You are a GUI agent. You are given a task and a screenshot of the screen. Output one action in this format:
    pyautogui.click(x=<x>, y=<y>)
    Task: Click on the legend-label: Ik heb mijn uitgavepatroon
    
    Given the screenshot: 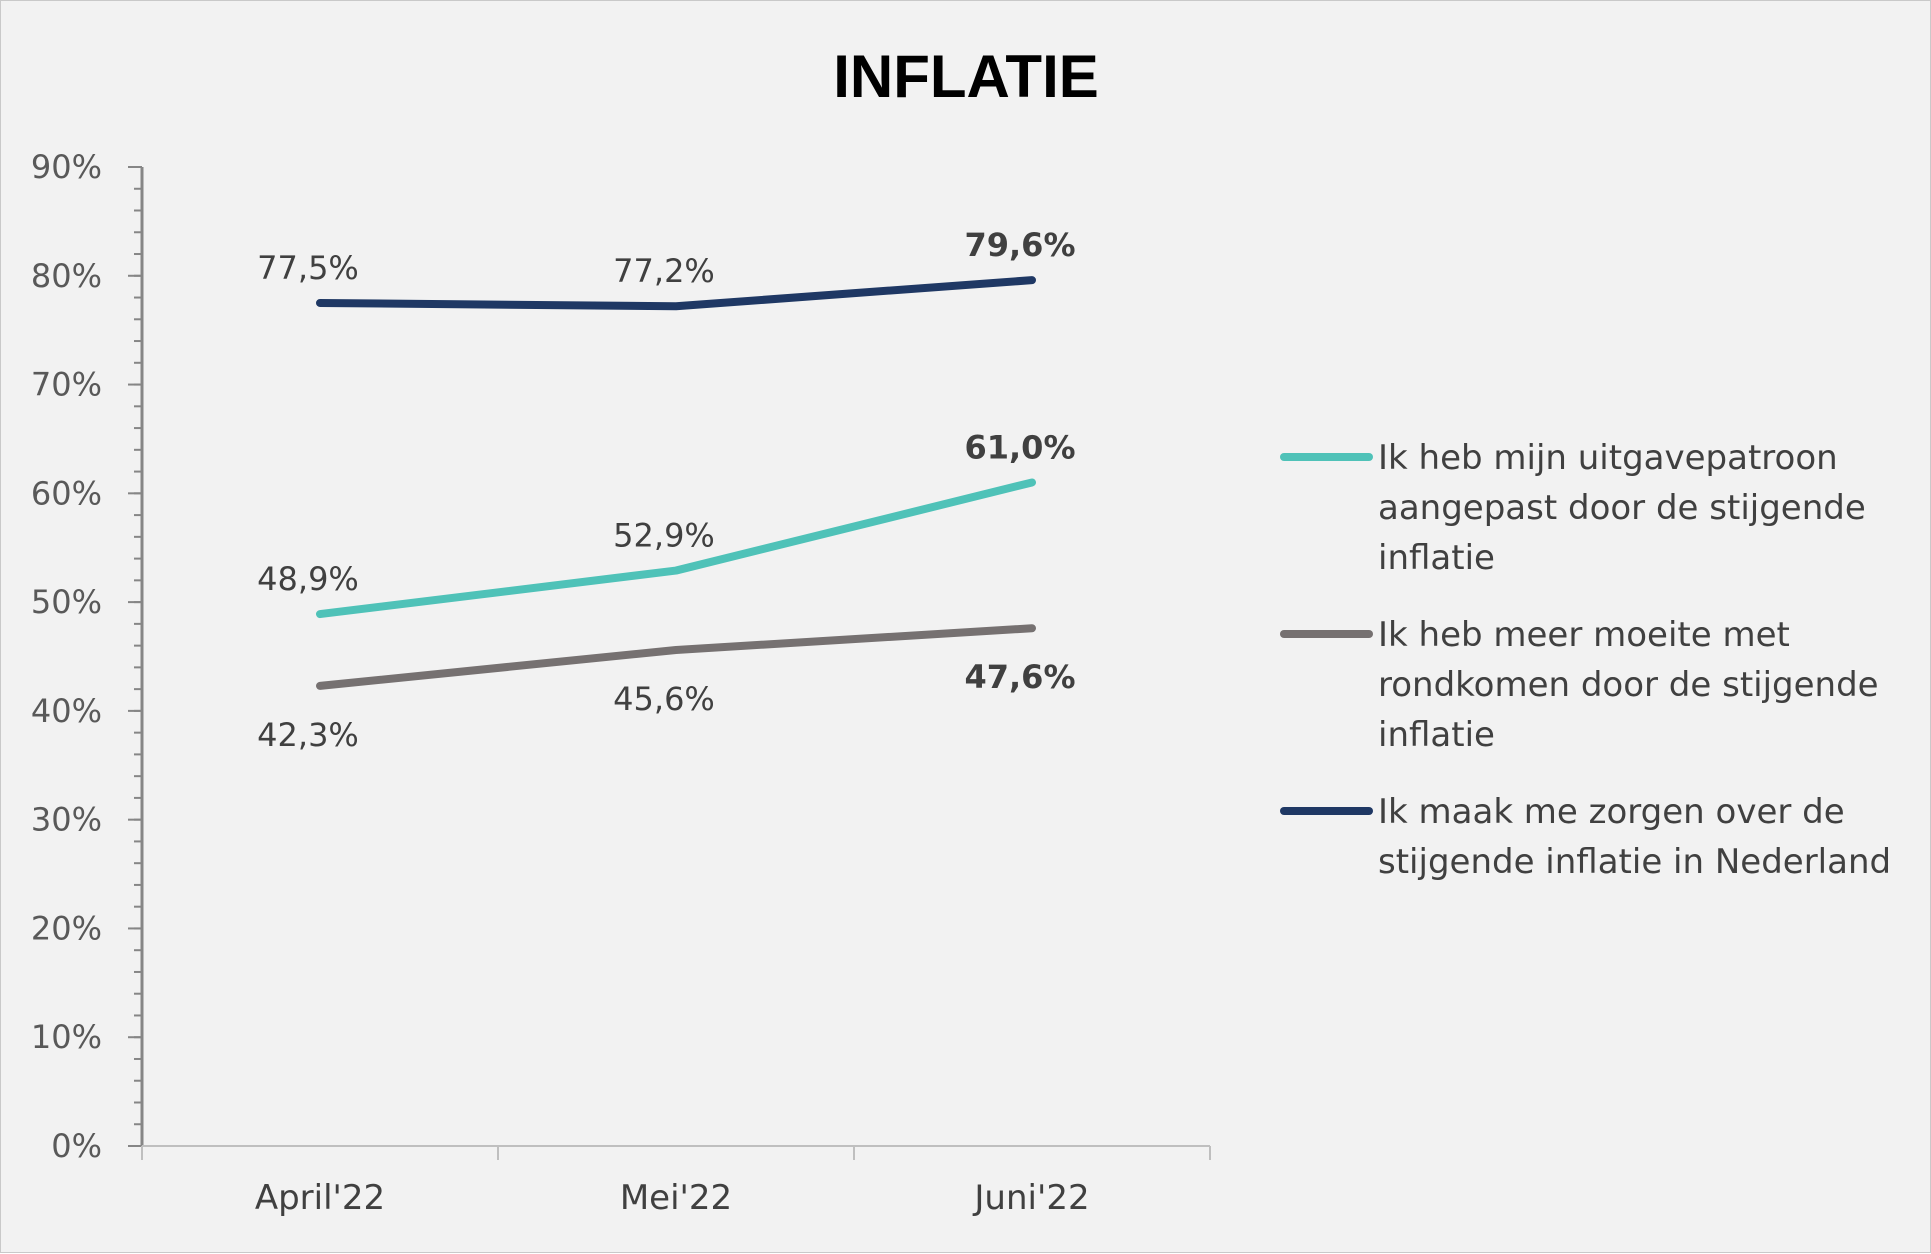 What is the action you would take?
    pyautogui.click(x=1608, y=458)
    